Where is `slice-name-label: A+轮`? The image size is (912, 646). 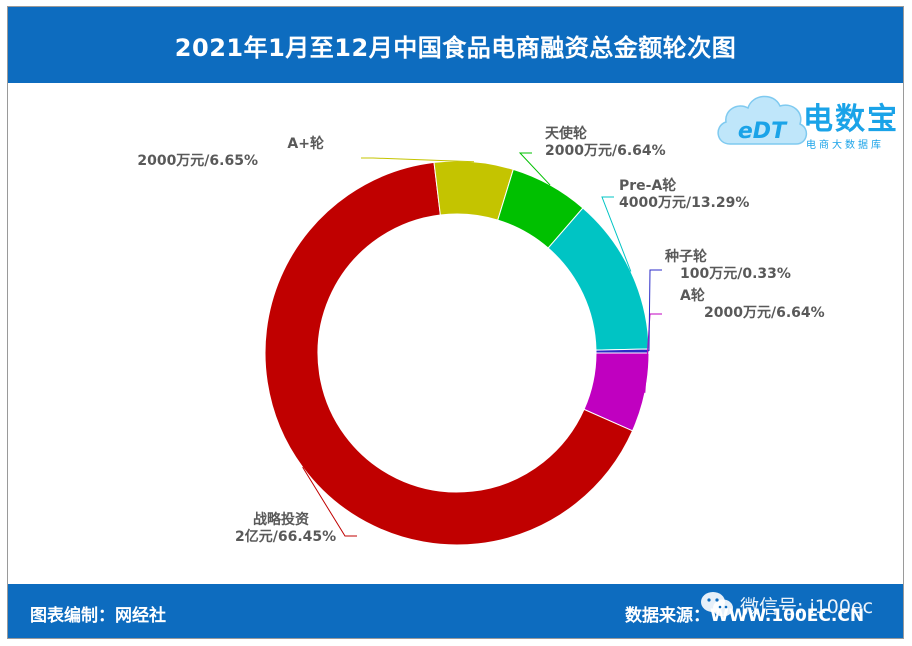 slice-name-label: A+轮 is located at coordinates (305, 143).